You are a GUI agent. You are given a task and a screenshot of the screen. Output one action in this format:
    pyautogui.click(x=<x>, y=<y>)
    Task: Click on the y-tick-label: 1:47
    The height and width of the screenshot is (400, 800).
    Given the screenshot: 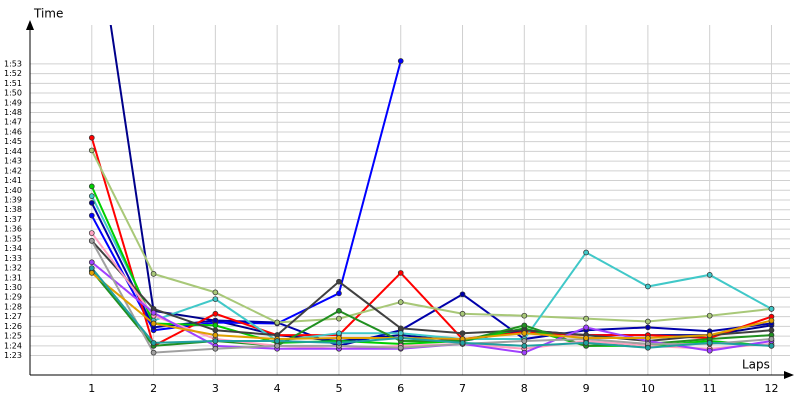 What is the action you would take?
    pyautogui.click(x=13, y=122)
    